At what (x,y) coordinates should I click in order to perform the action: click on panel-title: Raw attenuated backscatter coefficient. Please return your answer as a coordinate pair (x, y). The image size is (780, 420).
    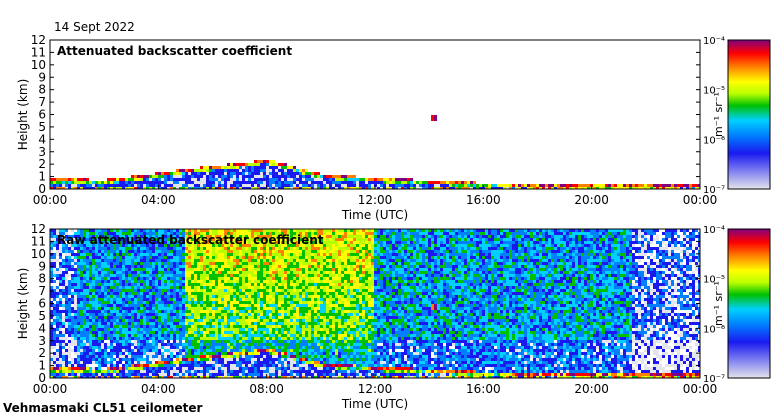
    Looking at the image, I should click on (190, 240).